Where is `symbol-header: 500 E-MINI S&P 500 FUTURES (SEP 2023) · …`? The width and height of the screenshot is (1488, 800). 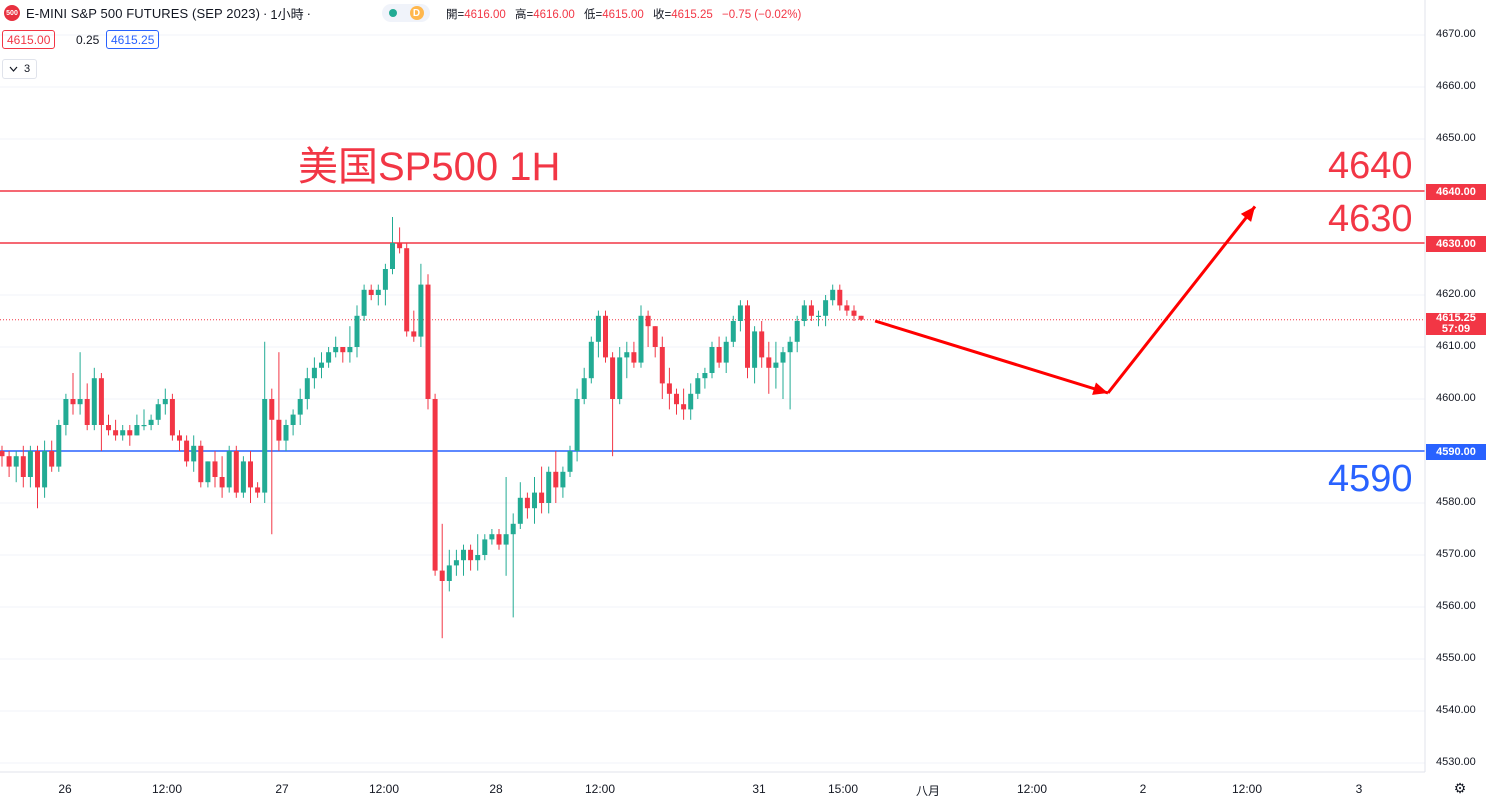 symbol-header: 500 E-MINI S&P 500 FUTURES (SEP 2023) · … is located at coordinates (157, 13).